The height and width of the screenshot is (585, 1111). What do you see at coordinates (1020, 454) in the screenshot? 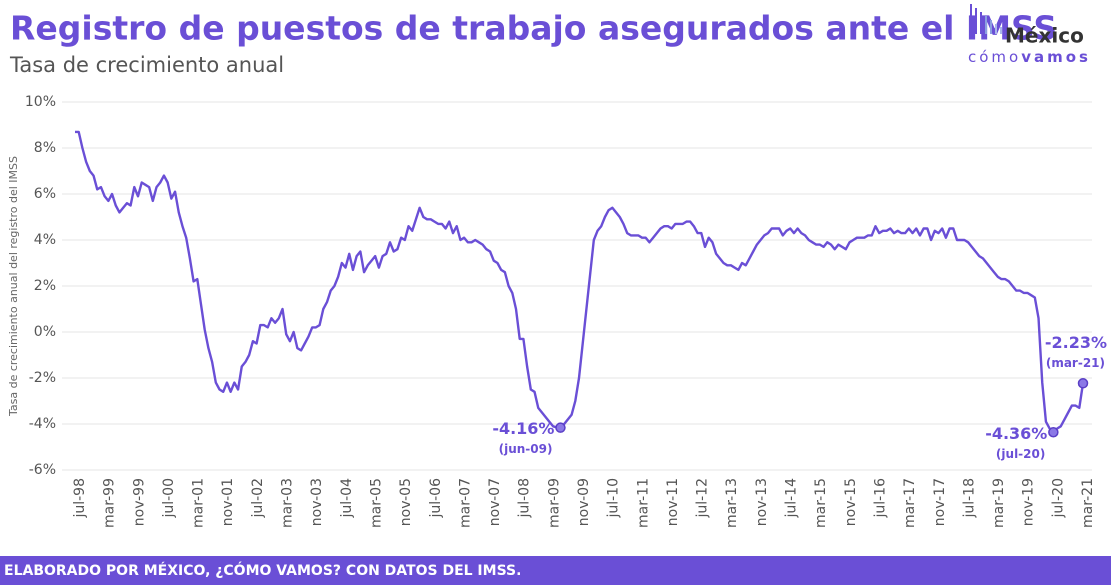
I see `value-note: (jul-20)` at bounding box center [1020, 454].